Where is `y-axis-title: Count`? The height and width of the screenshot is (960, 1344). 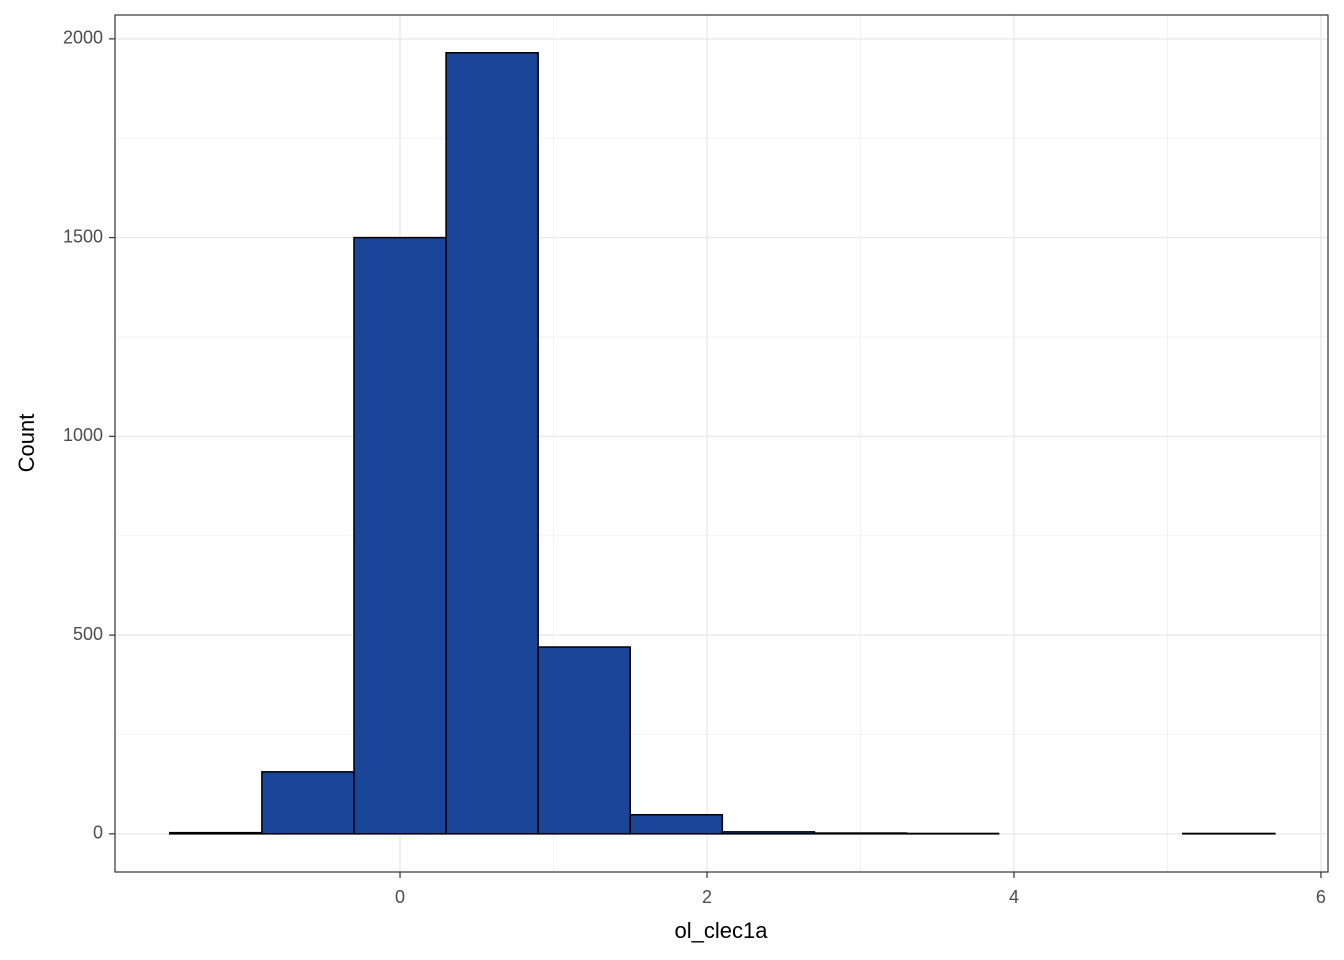 y-axis-title: Count is located at coordinates (26, 443).